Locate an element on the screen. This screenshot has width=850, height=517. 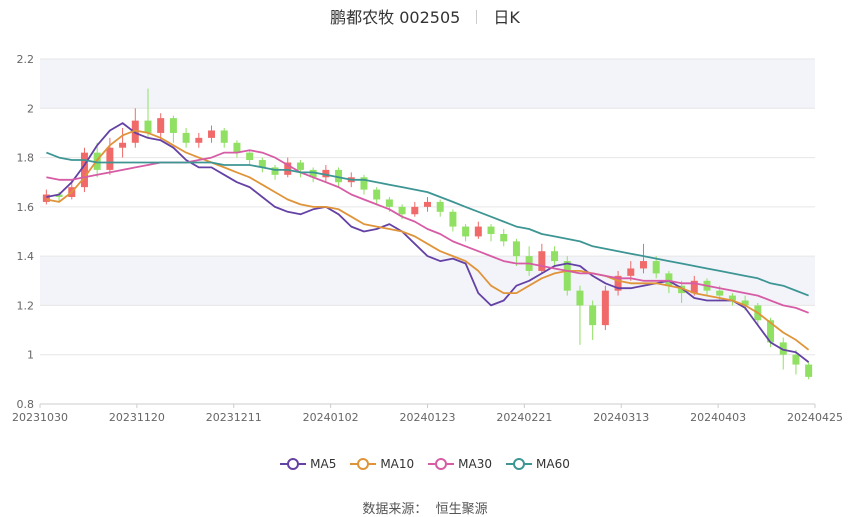
source-label: 数据来源： is located at coordinates (395, 509).